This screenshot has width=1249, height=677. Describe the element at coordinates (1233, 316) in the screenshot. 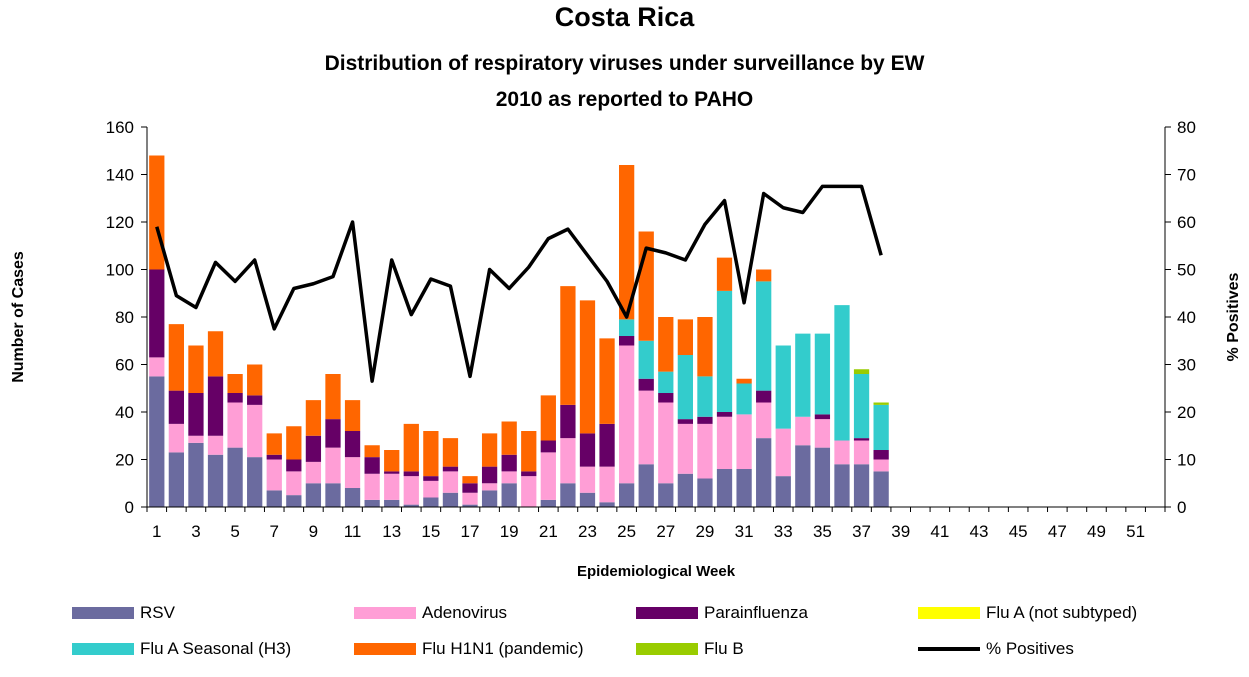

I see `y-axis-right-title: % Positives` at that location.